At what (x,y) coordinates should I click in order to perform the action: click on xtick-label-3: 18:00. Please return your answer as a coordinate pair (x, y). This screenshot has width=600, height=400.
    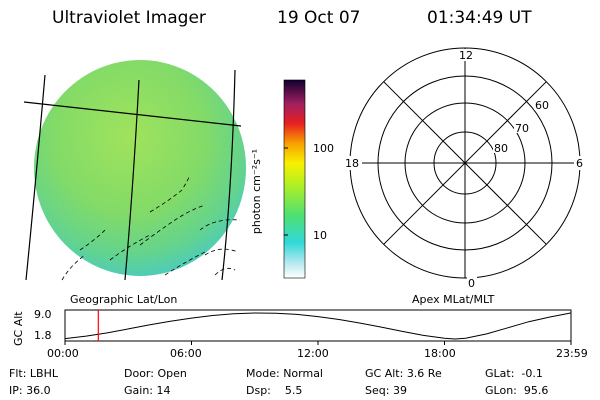
    Looking at the image, I should click on (440, 353).